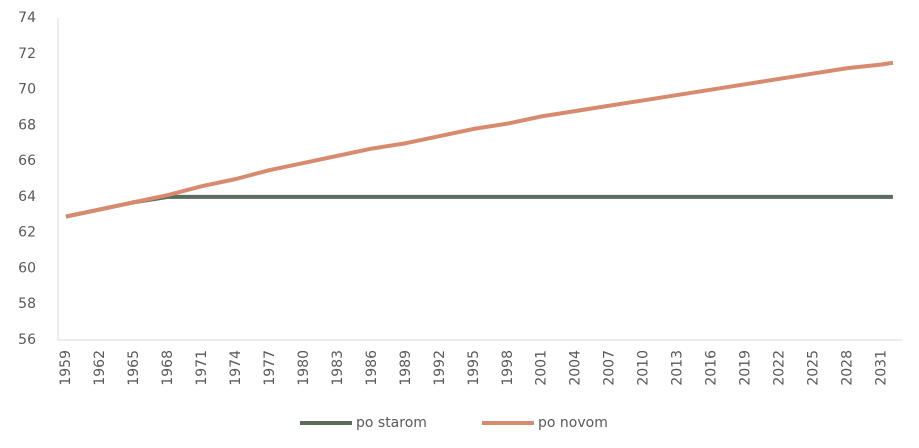 The image size is (919, 448). I want to click on y-tick-label: 64, so click(27, 197).